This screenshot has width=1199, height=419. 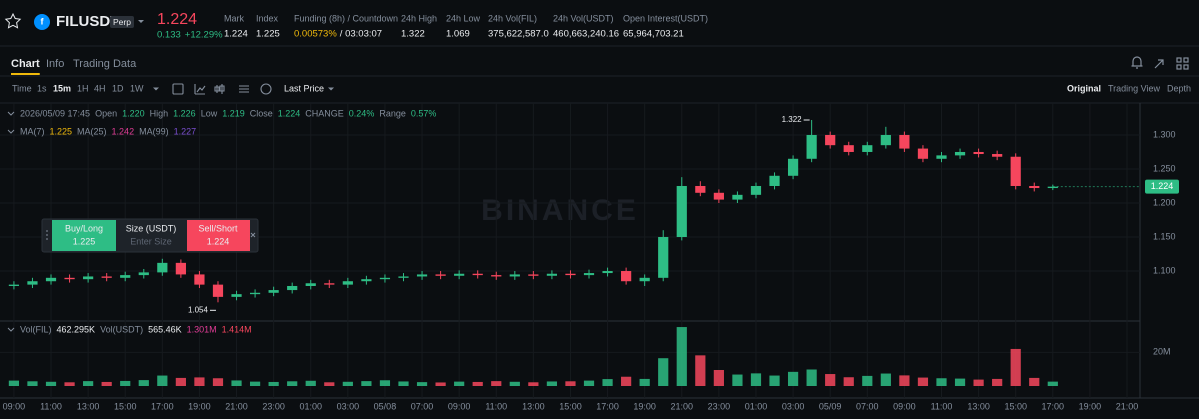 What do you see at coordinates (55, 113) in the screenshot?
I see `legend-timestamp: 2026/05/09 17:45` at bounding box center [55, 113].